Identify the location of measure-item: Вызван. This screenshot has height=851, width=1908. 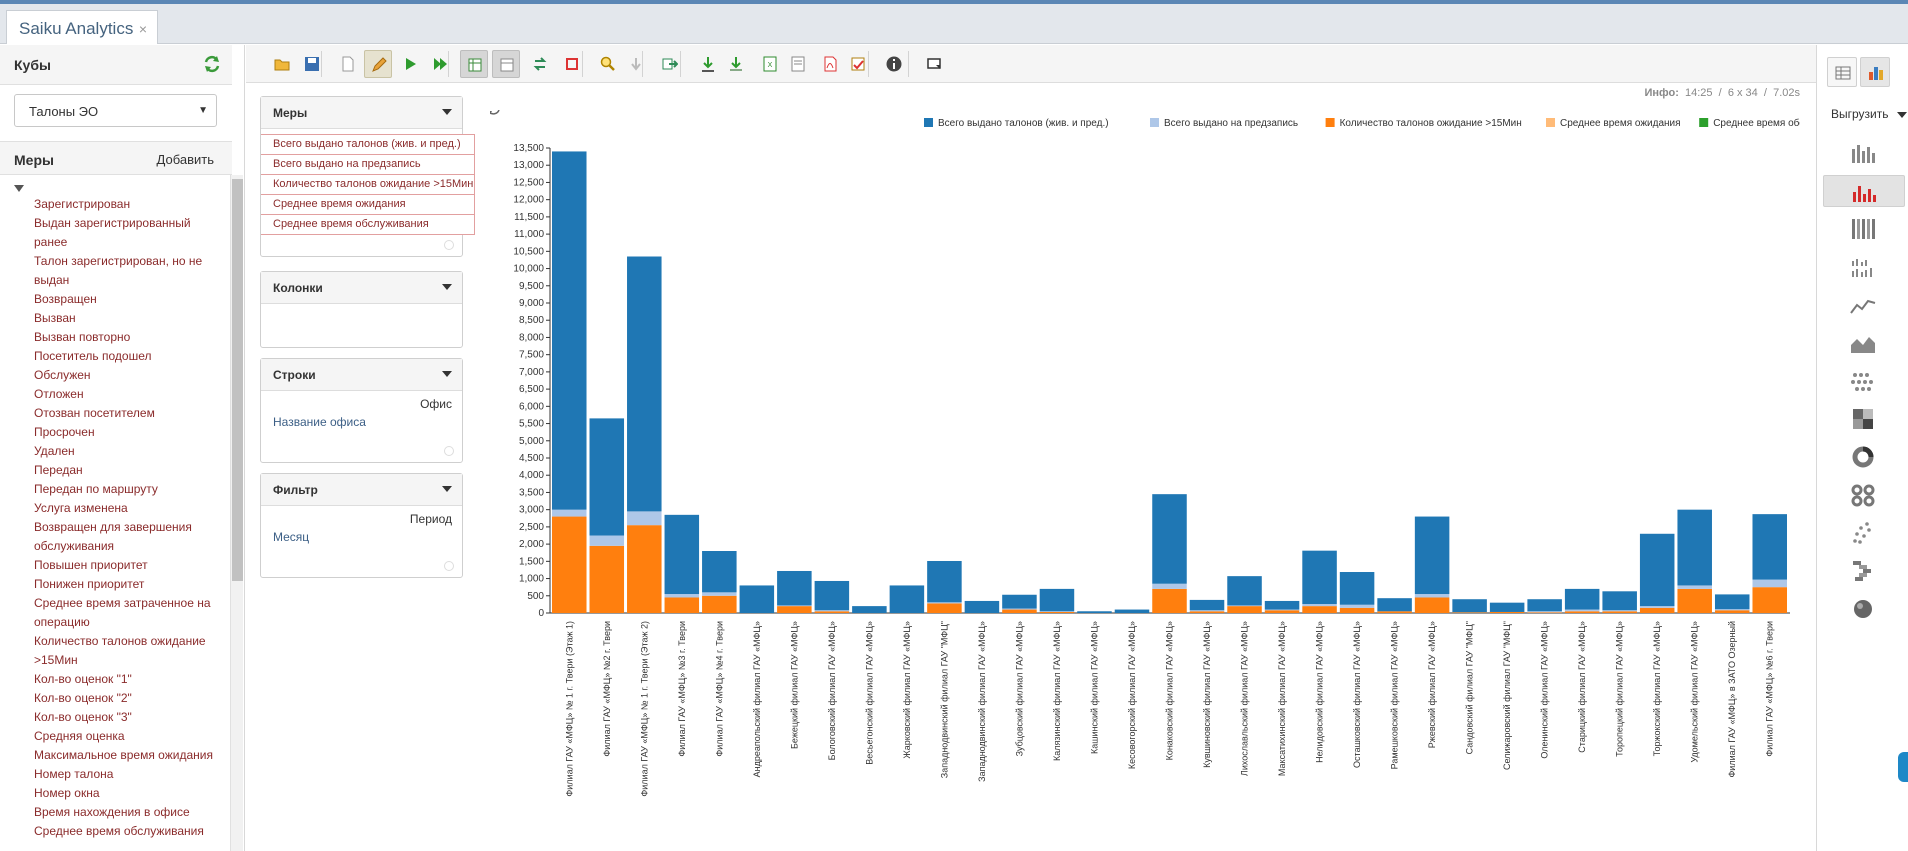
(55, 318).